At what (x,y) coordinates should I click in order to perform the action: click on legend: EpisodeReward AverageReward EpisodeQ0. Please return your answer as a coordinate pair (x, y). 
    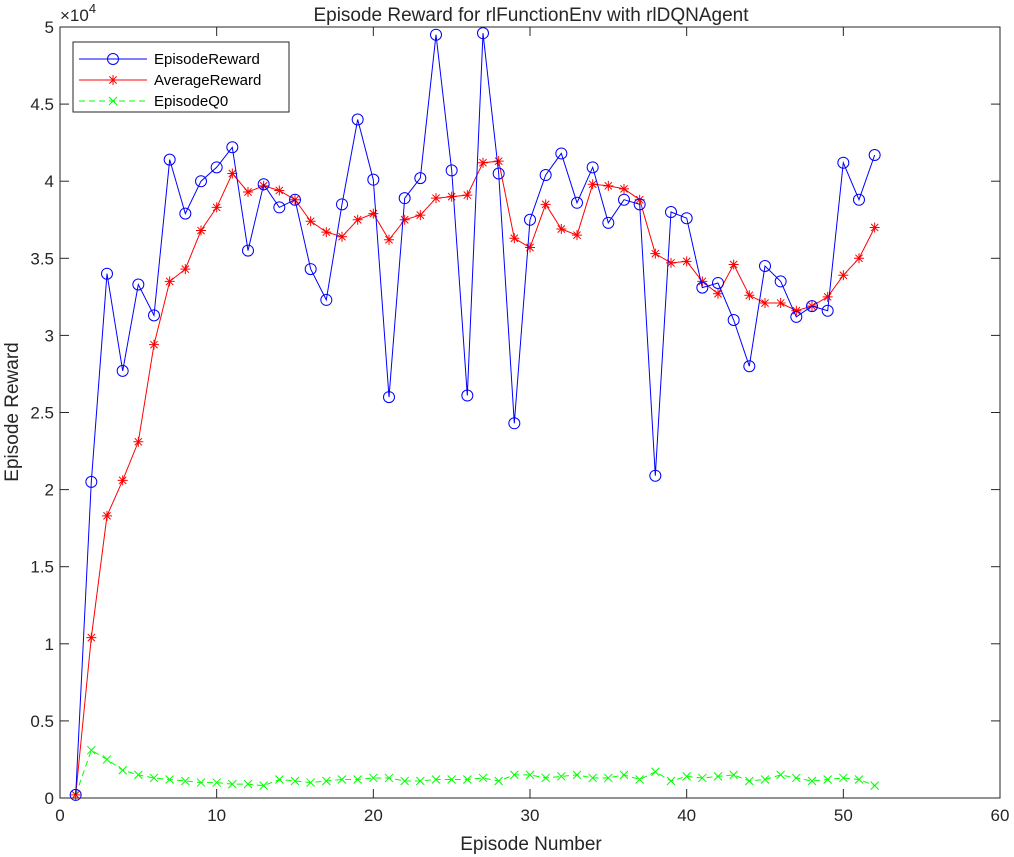
    Looking at the image, I should click on (181, 77).